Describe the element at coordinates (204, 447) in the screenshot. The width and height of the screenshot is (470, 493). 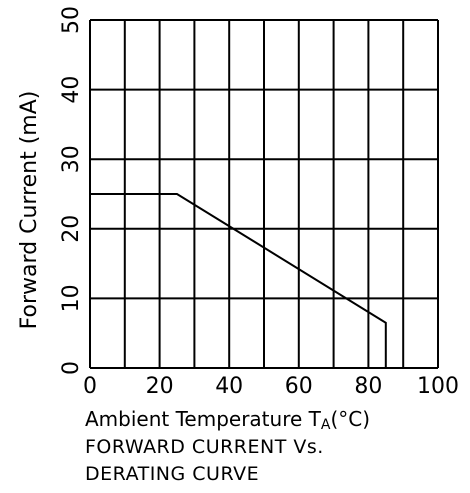
I see `caption-line-1: FORWARD CURRENT Vs.` at that location.